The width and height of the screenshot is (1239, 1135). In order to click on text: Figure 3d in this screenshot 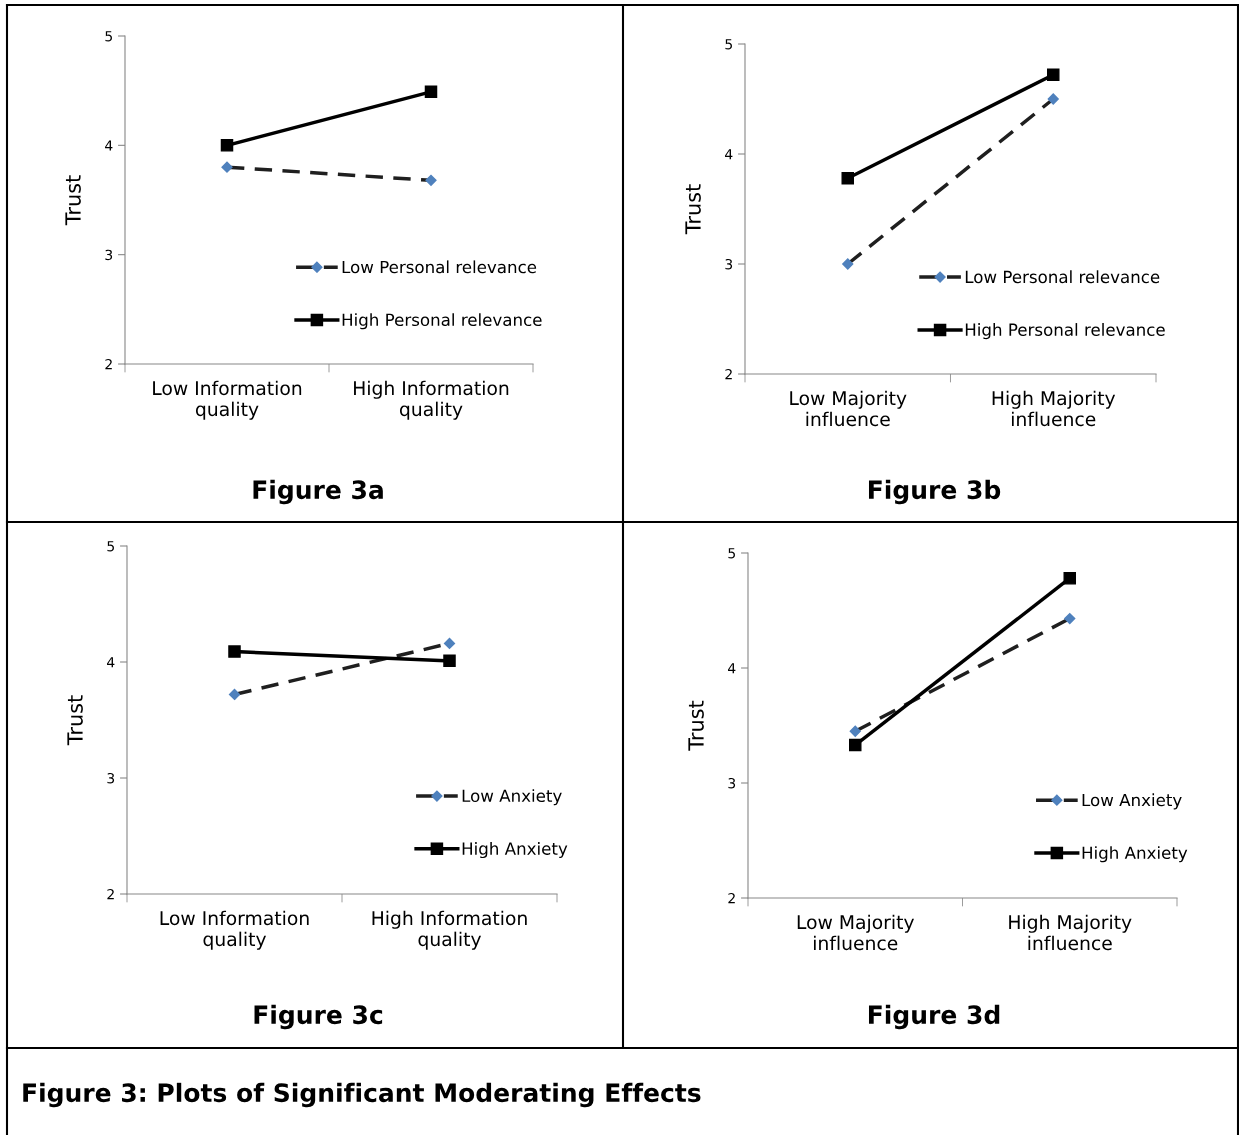, I will do `click(934, 1017)`.